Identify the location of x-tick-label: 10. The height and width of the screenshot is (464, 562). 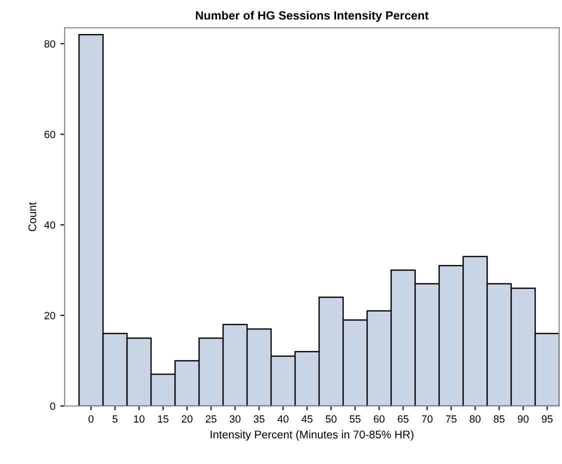
(139, 419).